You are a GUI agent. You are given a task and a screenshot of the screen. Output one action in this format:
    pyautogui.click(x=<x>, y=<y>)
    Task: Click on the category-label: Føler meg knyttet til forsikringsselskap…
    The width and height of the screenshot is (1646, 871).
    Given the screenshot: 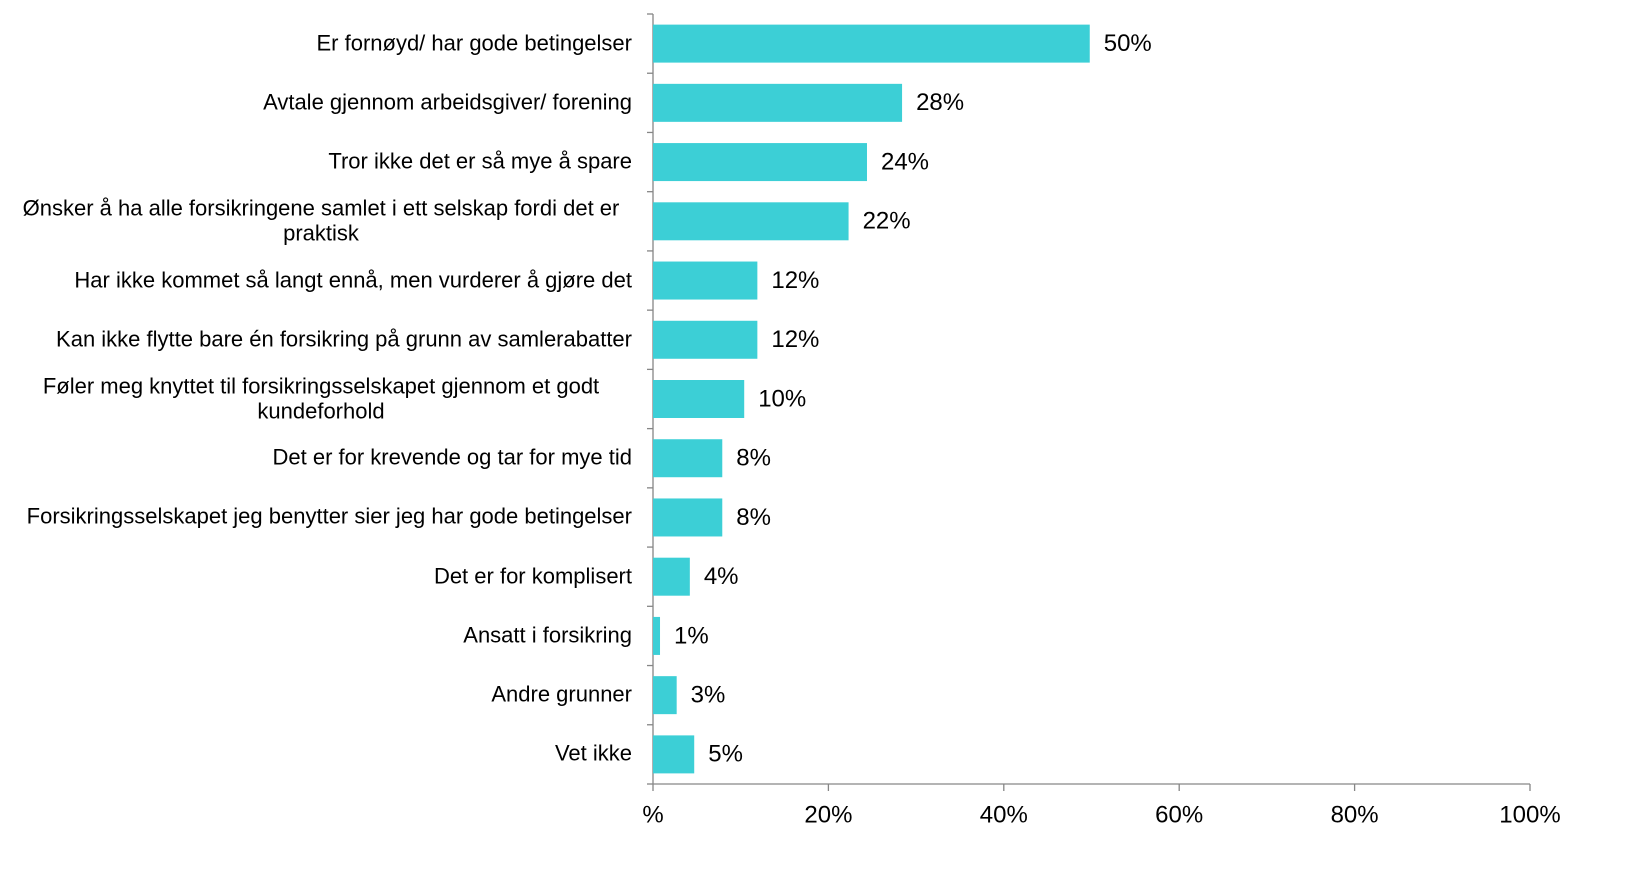 What is the action you would take?
    pyautogui.click(x=321, y=398)
    